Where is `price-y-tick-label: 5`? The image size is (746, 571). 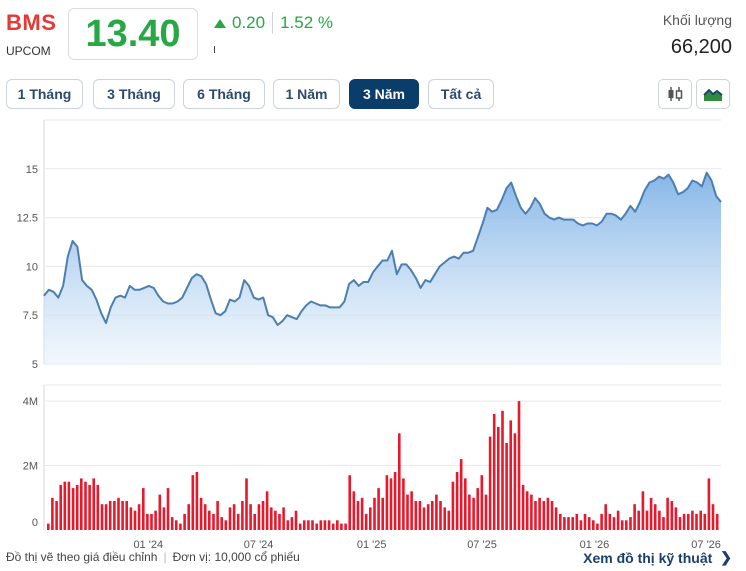 price-y-tick-label: 5 is located at coordinates (35, 365).